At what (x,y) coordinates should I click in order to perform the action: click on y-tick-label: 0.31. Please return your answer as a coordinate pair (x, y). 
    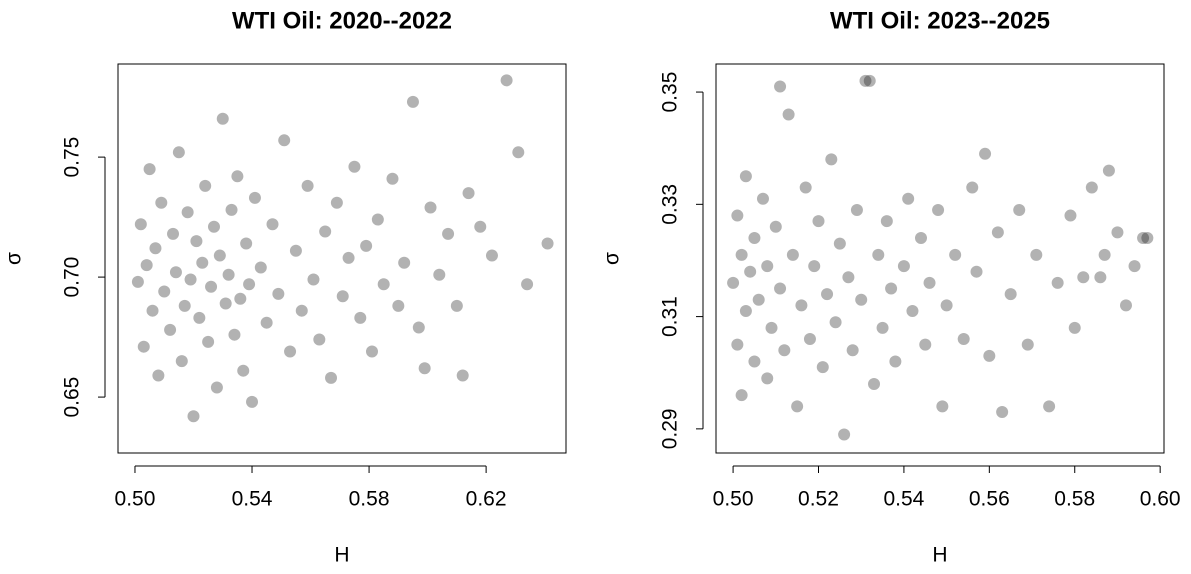
    Looking at the image, I should click on (670, 316).